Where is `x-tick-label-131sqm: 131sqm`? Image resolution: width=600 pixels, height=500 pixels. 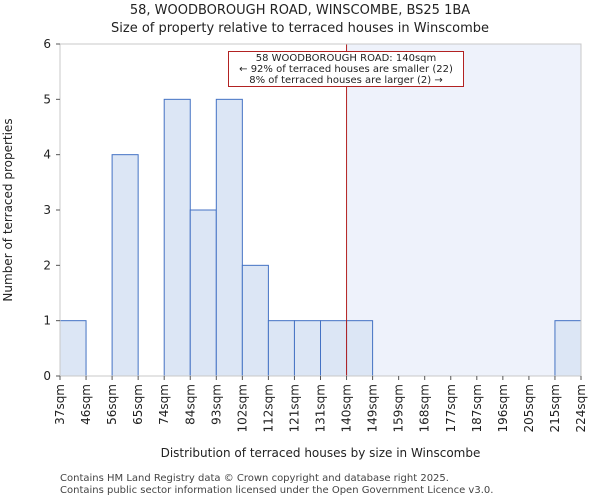
x-tick-label-131sqm: 131sqm is located at coordinates (321, 408).